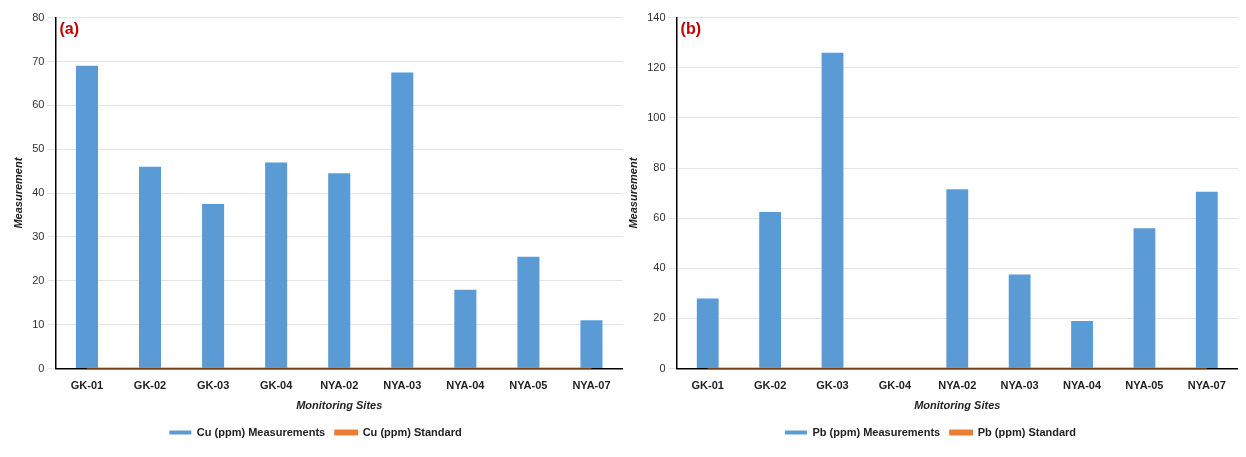 The height and width of the screenshot is (457, 1246). What do you see at coordinates (690, 29) in the screenshot?
I see `annotation: (b)` at bounding box center [690, 29].